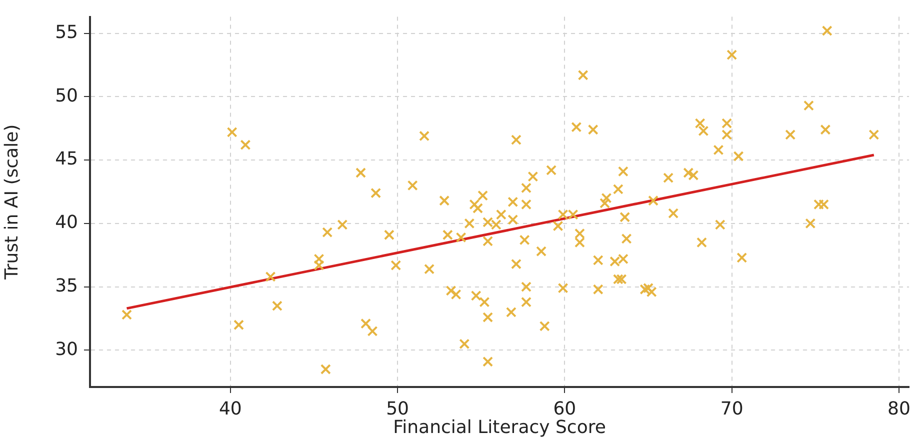  Describe the element at coordinates (66, 349) in the screenshot. I see `y-tick-label: 30` at that location.